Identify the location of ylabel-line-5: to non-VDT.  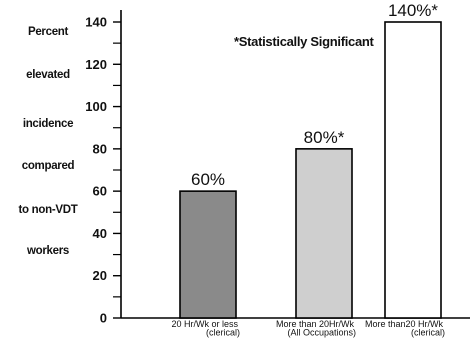
(48, 210).